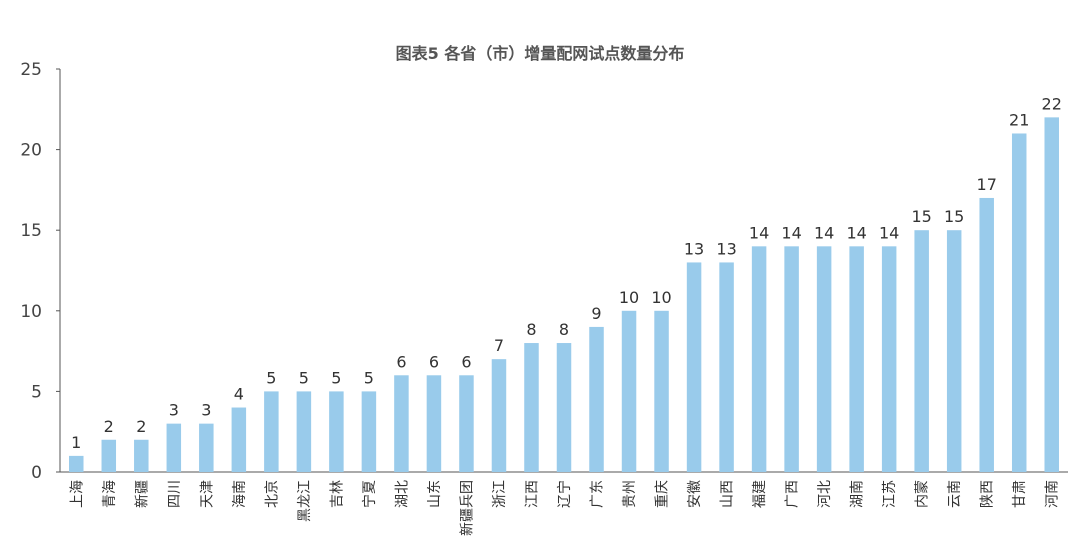 Image resolution: width=1080 pixels, height=552 pixels. What do you see at coordinates (467, 508) in the screenshot?
I see `x-tick-label: 新疆兵团` at bounding box center [467, 508].